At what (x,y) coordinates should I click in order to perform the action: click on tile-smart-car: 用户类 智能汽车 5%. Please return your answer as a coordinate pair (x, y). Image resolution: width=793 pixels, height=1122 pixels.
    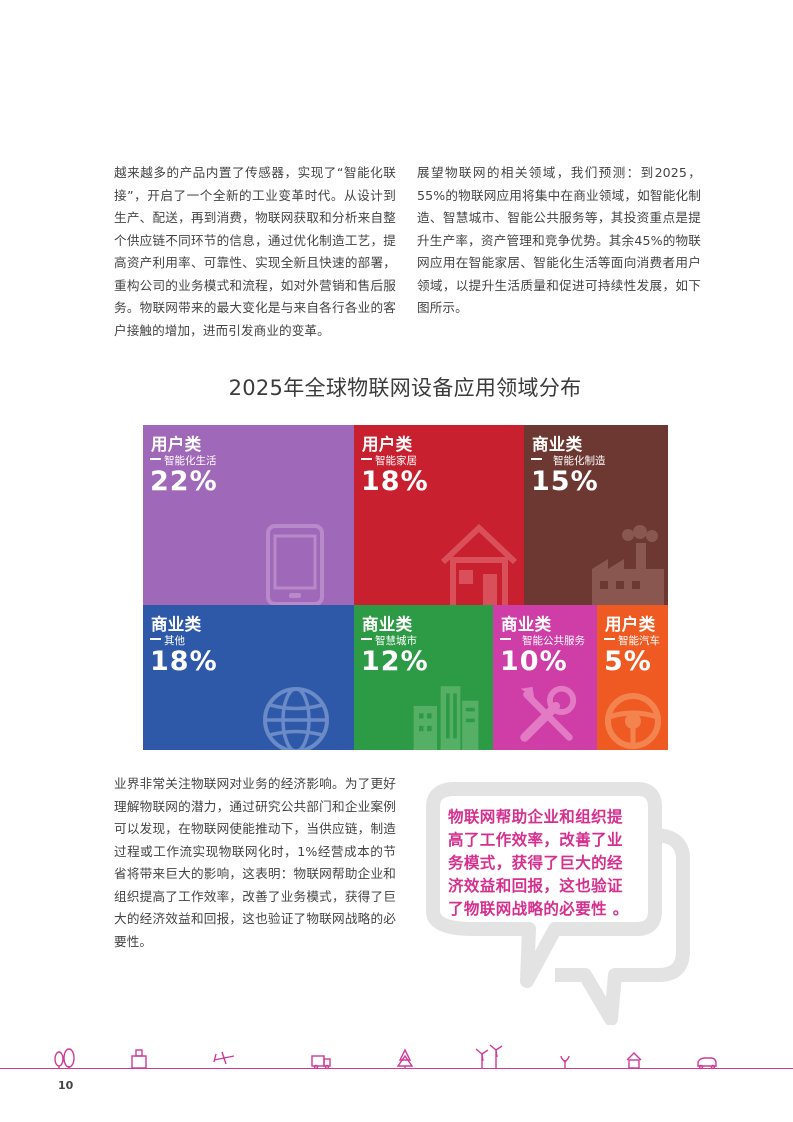
    Looking at the image, I should click on (632, 677).